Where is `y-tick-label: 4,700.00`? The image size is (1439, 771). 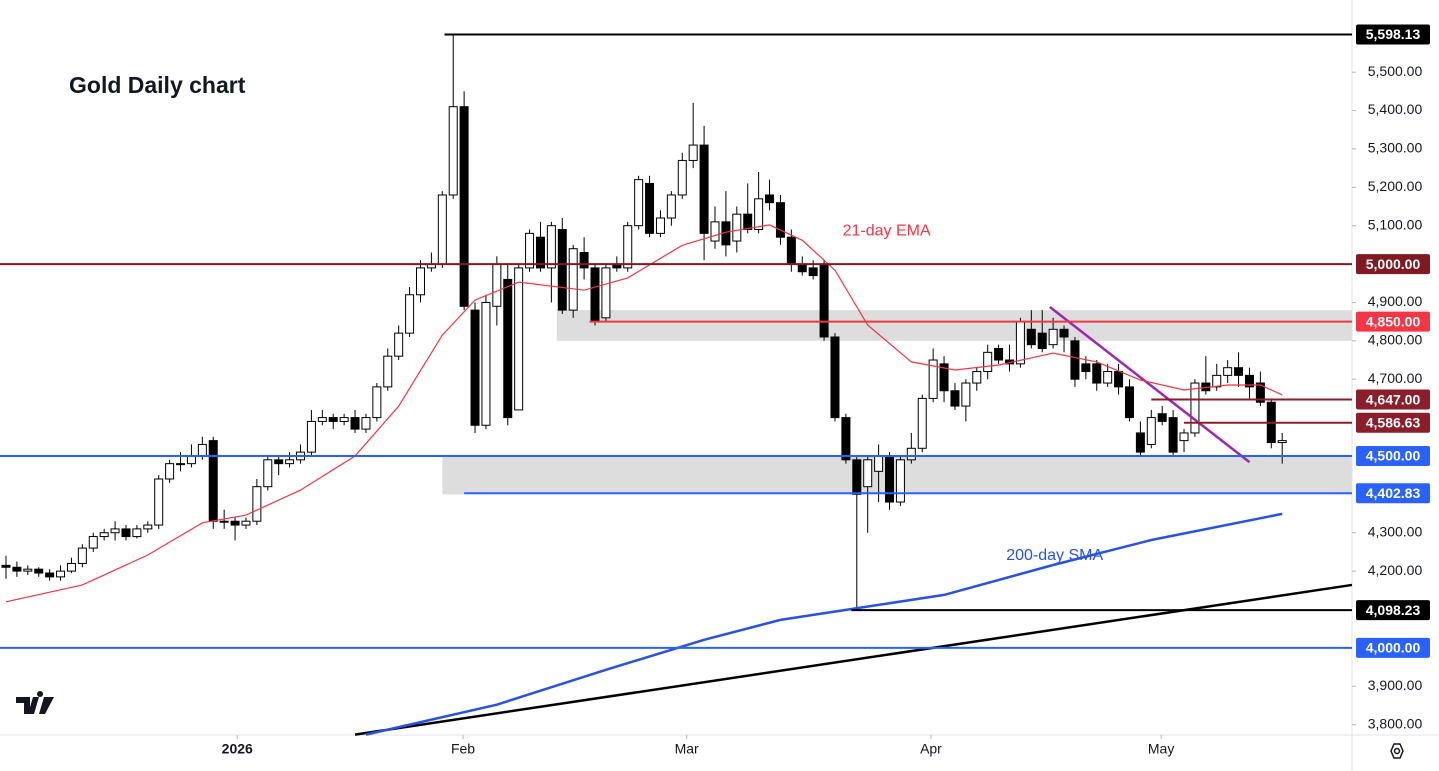 y-tick-label: 4,700.00 is located at coordinates (1395, 378).